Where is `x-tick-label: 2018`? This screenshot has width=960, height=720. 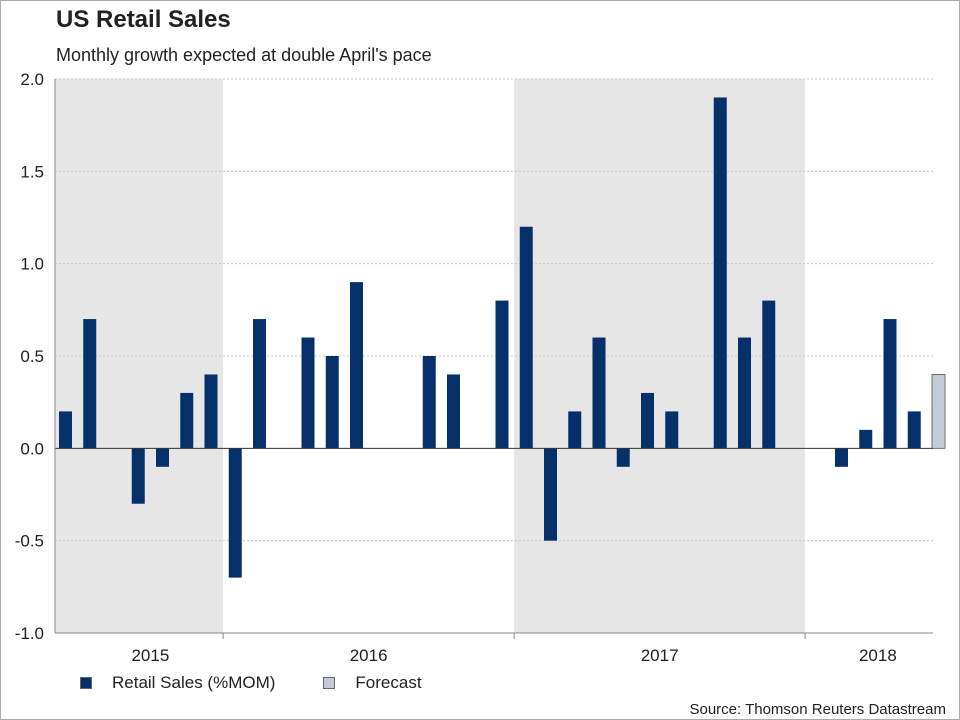 x-tick-label: 2018 is located at coordinates (878, 655).